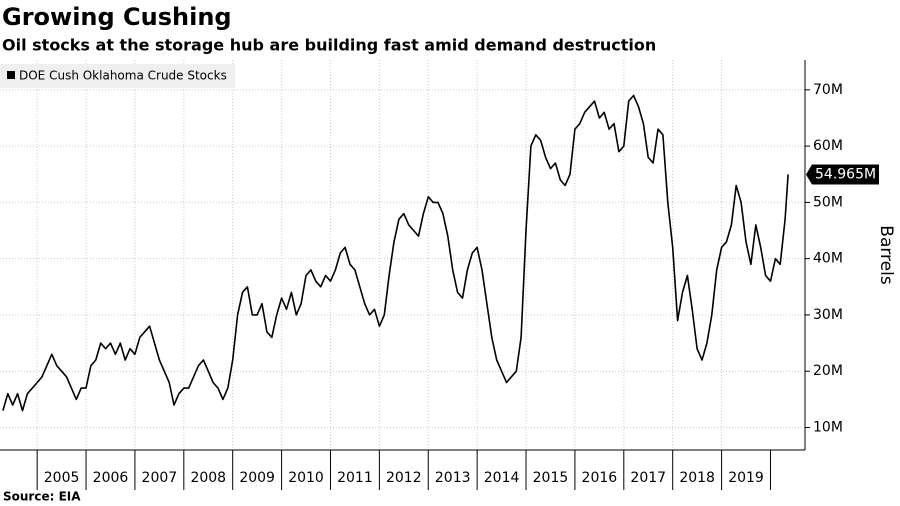  What do you see at coordinates (828, 315) in the screenshot?
I see `y-tick-label: 30M` at bounding box center [828, 315].